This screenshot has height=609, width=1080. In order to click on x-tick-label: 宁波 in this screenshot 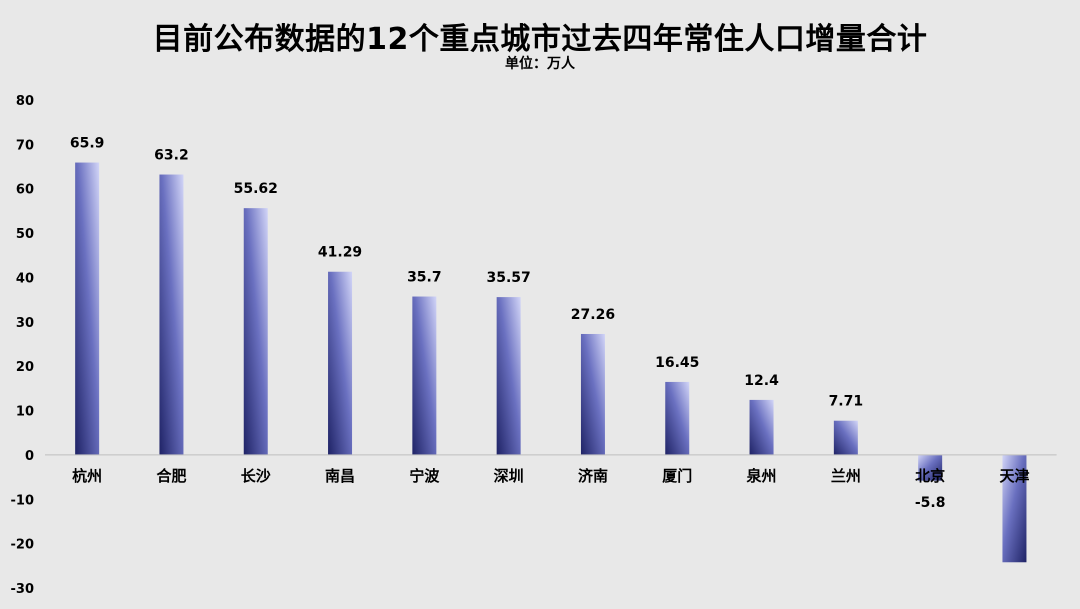, I will do `click(424, 476)`.